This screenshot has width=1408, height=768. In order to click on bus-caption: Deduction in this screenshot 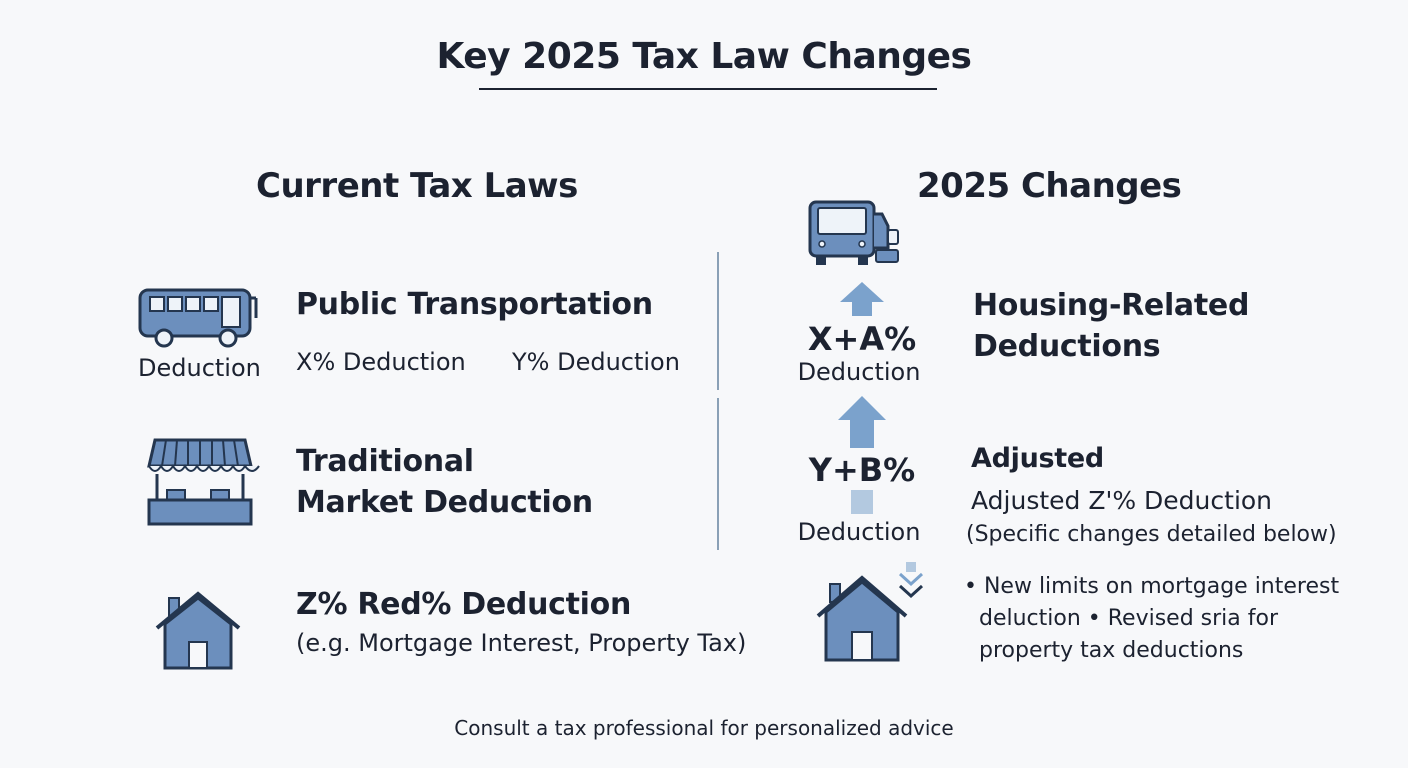, I will do `click(199, 368)`.